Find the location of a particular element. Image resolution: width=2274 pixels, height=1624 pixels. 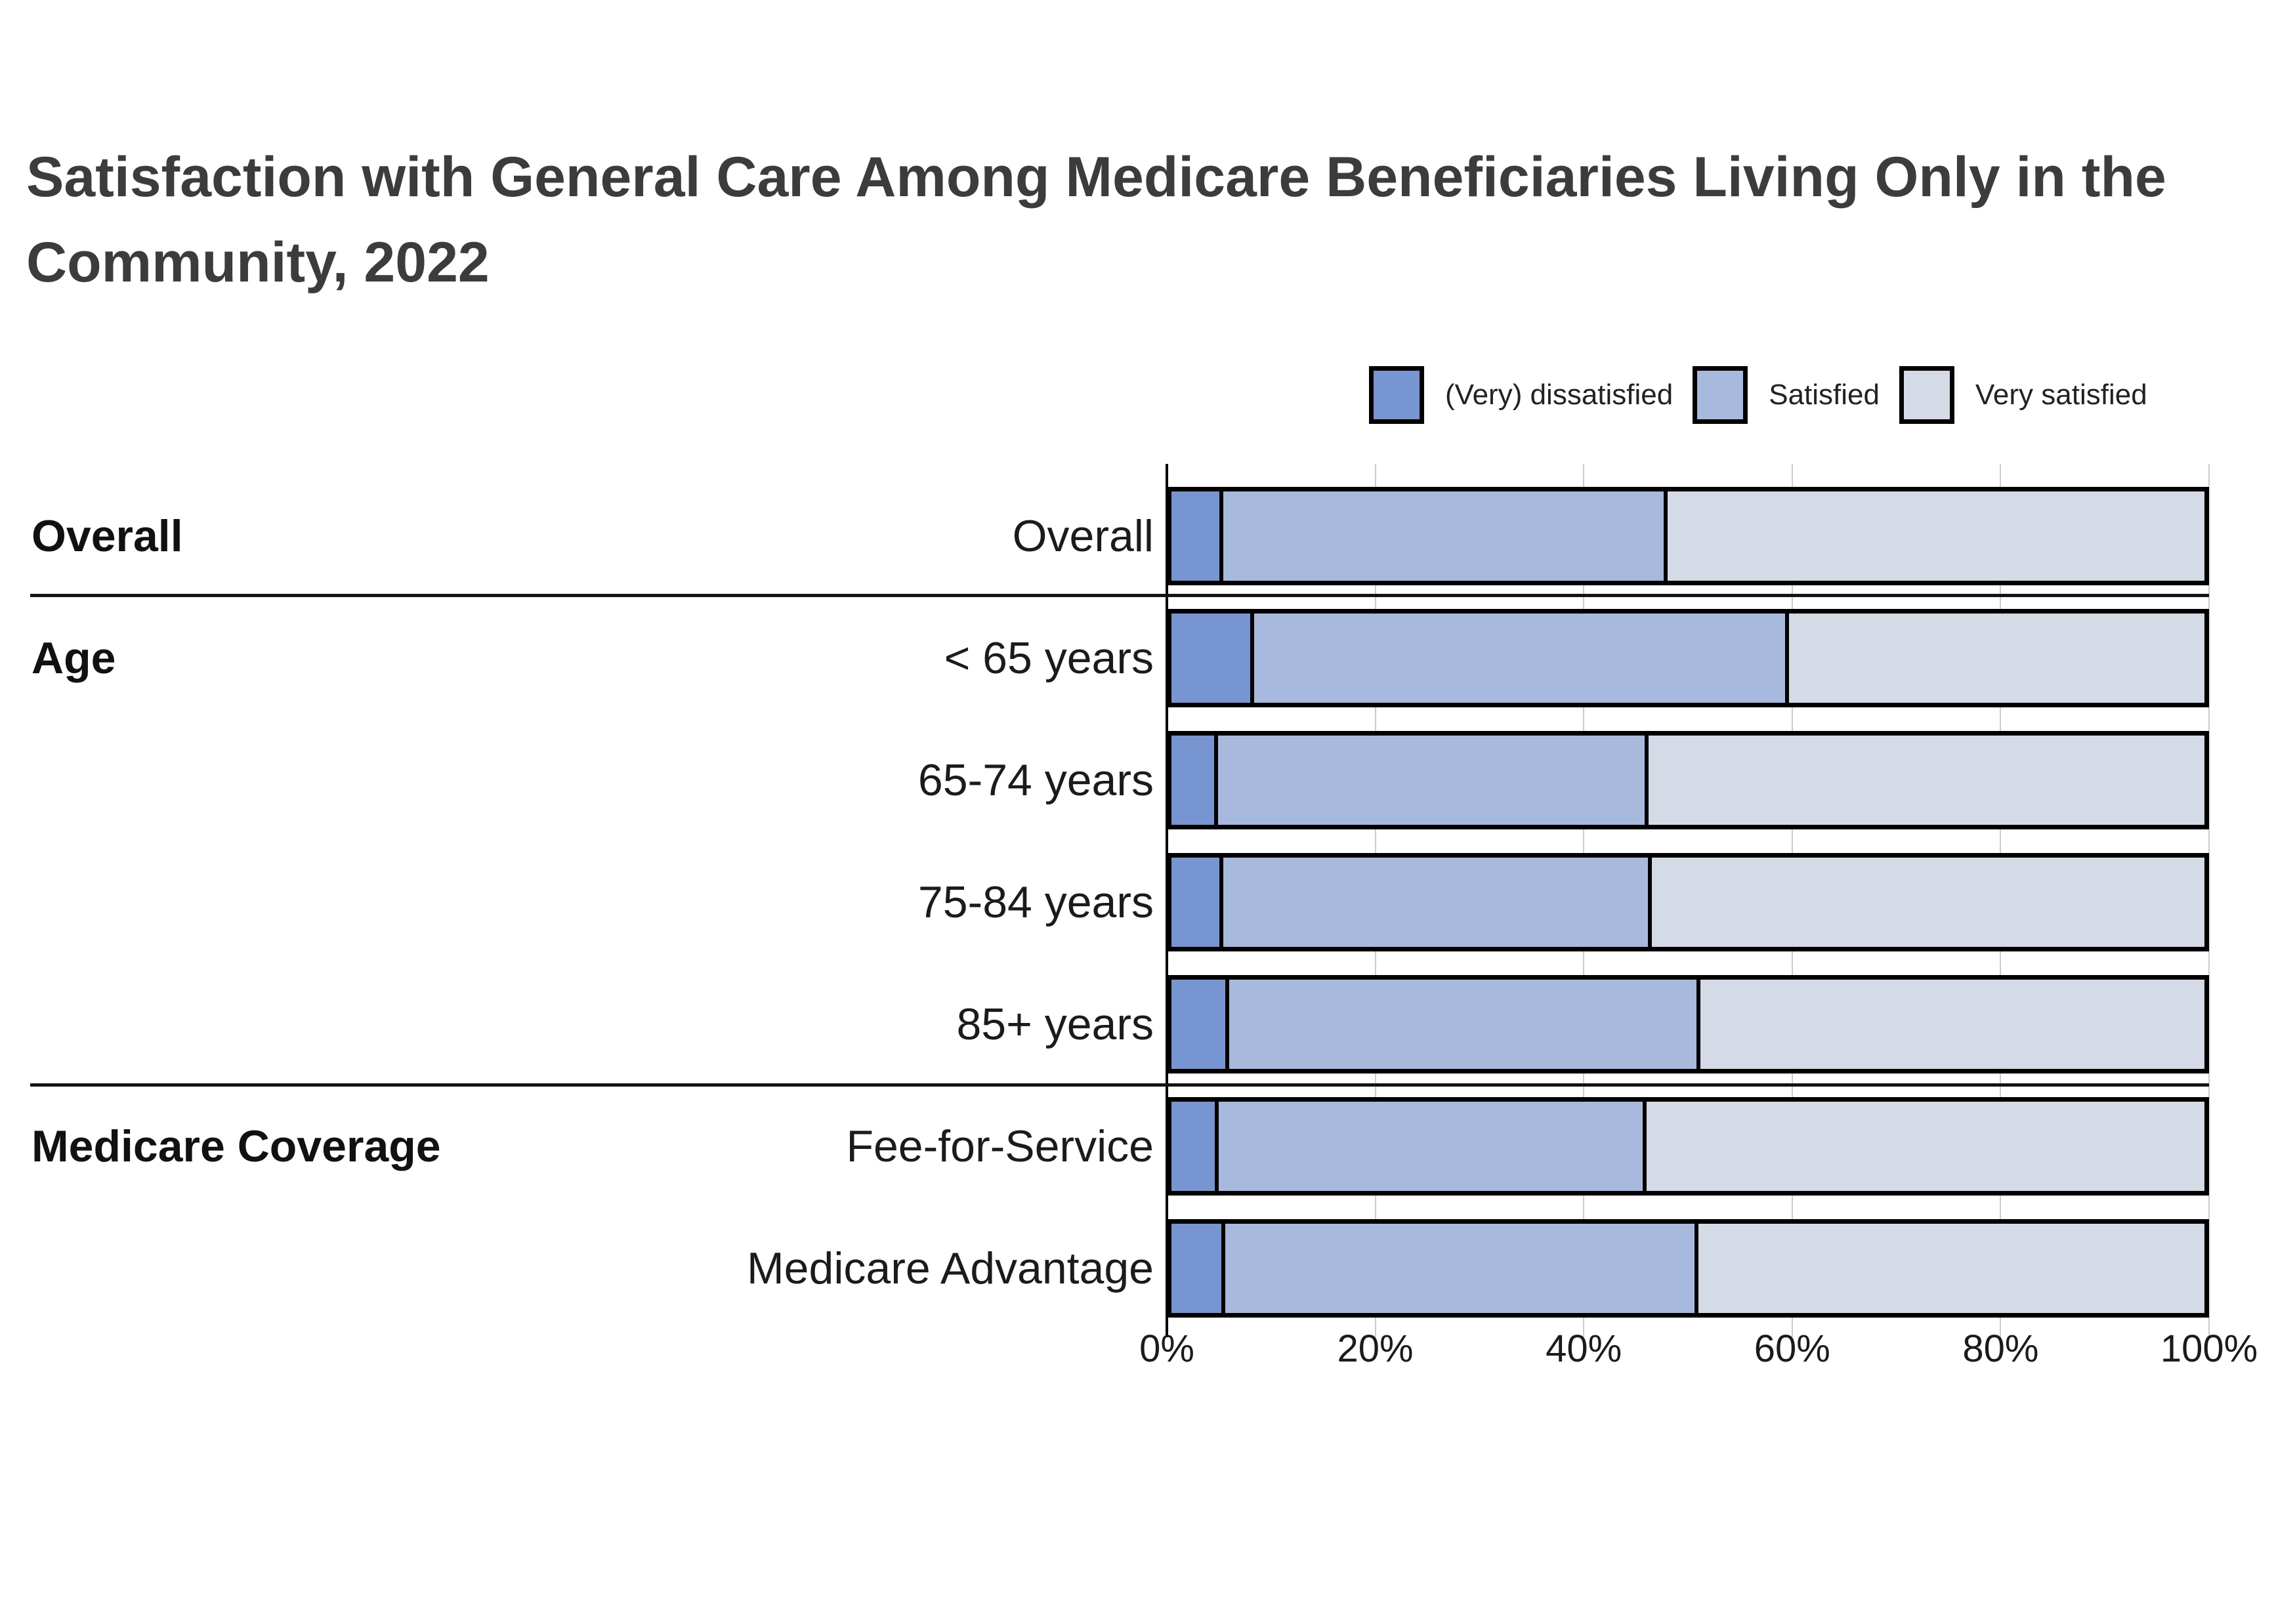

bar-medicare-advantage is located at coordinates (1688, 1268).